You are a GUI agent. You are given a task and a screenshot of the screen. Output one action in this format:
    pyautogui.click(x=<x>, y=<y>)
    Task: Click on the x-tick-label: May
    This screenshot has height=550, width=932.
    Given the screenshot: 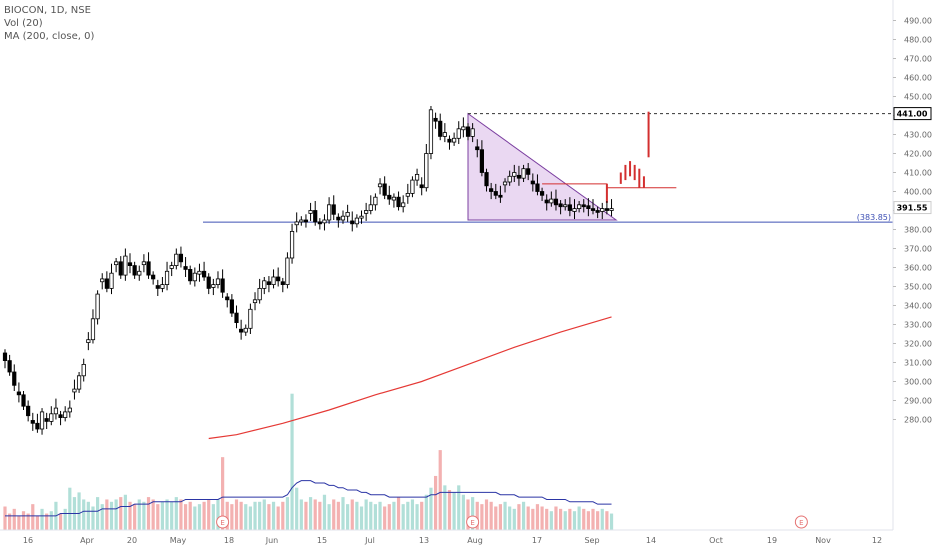 What is the action you would take?
    pyautogui.click(x=178, y=540)
    